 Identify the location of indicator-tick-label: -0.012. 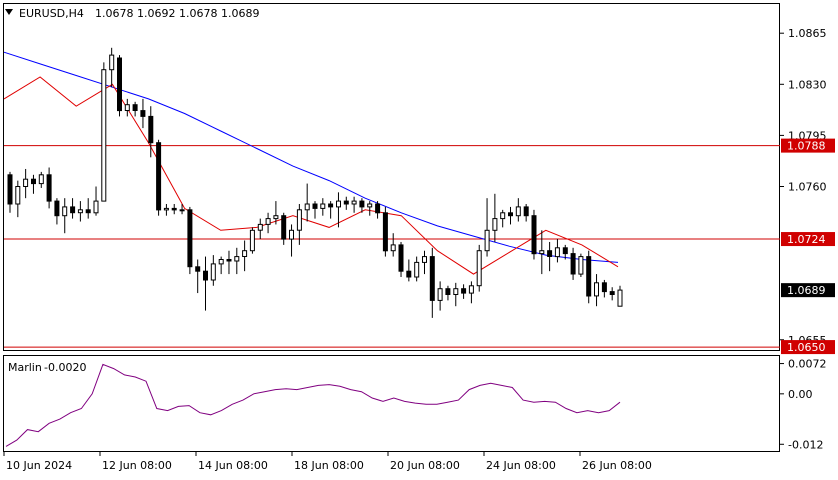
(805, 444).